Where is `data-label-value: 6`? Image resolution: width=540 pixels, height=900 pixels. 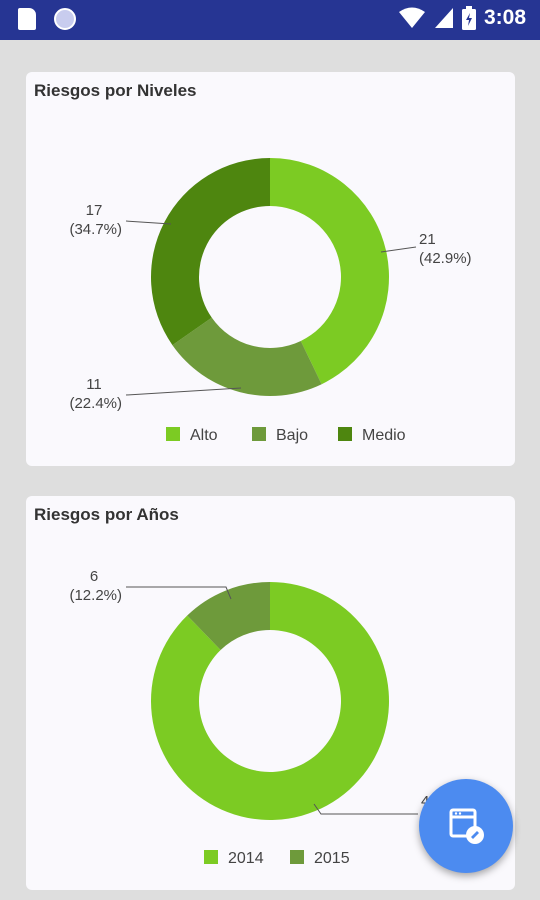
data-label-value: 6 is located at coordinates (94, 576).